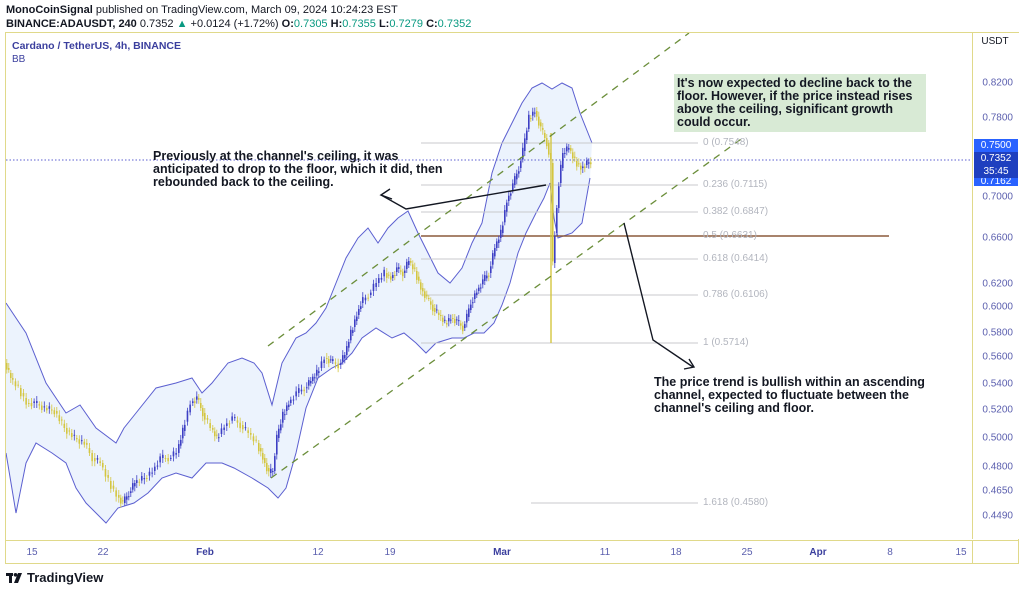  I want to click on high-value: 0.7355, so click(359, 24).